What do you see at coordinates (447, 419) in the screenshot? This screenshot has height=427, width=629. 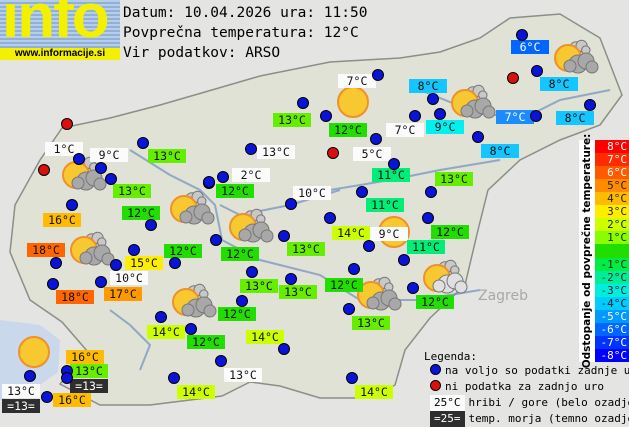 I see `sea-sample: =25=` at bounding box center [447, 419].